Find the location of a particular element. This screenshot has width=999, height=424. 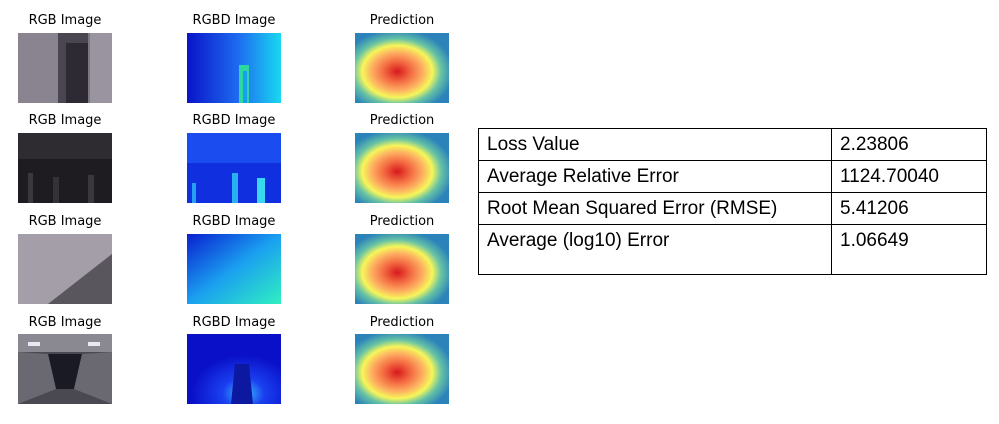

table-row: Loss Value 2.23806 is located at coordinates (732, 144).